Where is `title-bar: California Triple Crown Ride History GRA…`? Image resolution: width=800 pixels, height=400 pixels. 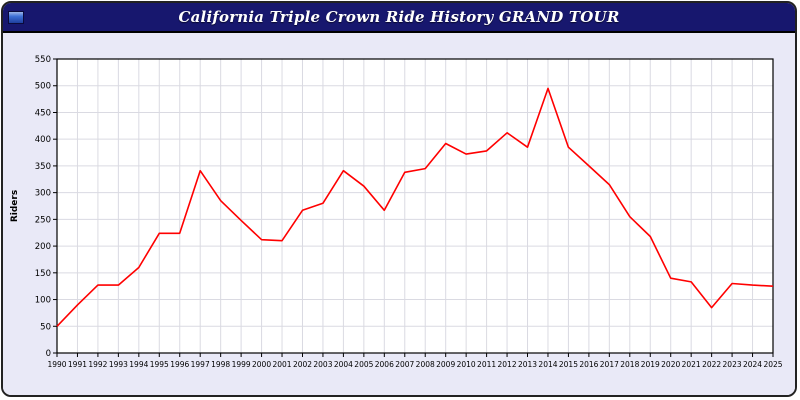 title-bar: California Triple Crown Ride History GRA… is located at coordinates (399, 18).